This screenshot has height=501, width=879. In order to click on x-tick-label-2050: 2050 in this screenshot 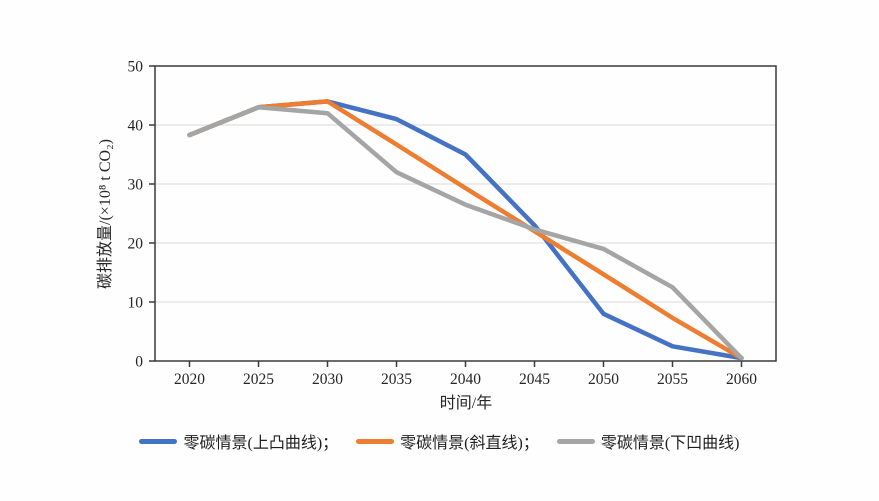, I will do `click(603, 379)`.